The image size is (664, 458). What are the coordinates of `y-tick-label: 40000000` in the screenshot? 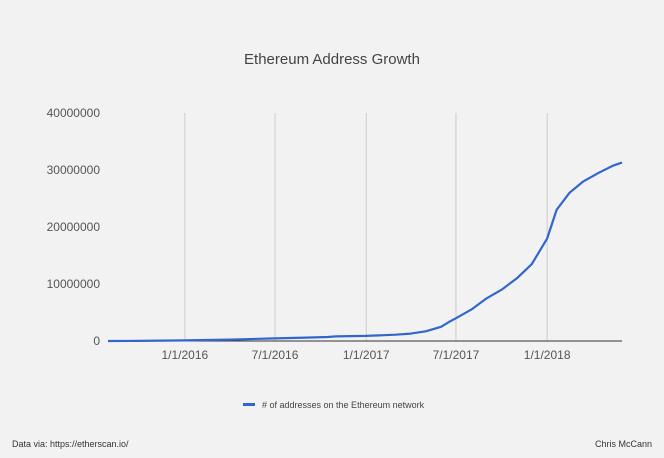 It's located at (74, 113).